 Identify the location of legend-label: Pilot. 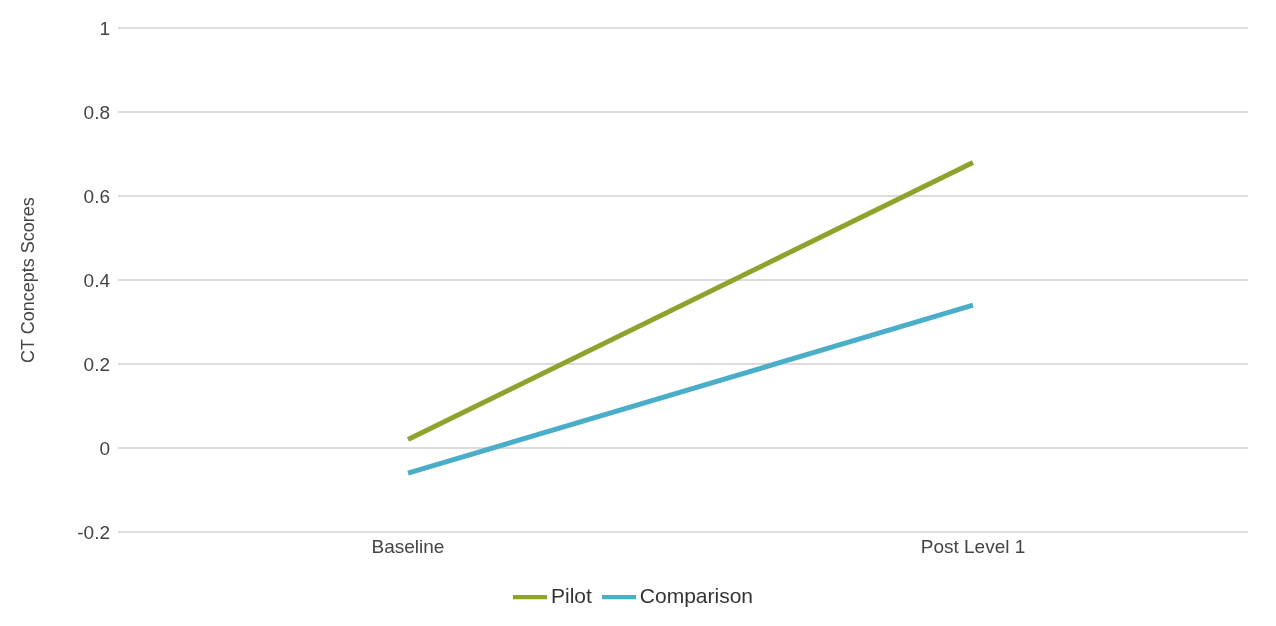
(571, 595).